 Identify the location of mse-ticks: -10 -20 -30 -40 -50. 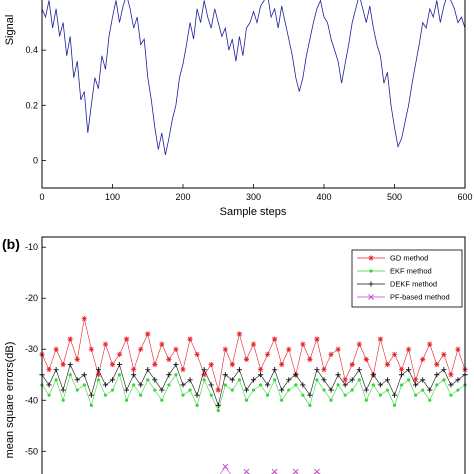
(35, 349).